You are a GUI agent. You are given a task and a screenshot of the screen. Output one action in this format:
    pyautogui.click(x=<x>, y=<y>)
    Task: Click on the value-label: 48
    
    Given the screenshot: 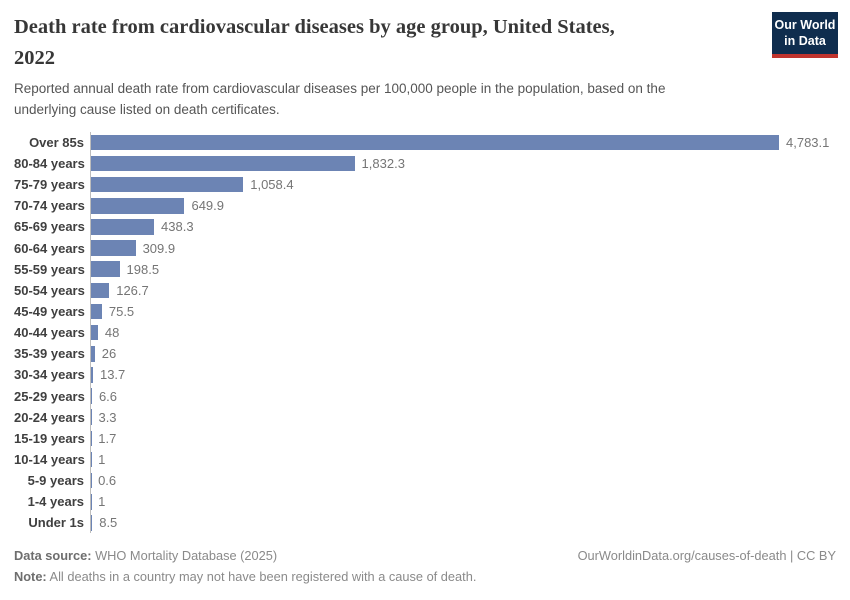 What is the action you would take?
    pyautogui.click(x=112, y=333)
    